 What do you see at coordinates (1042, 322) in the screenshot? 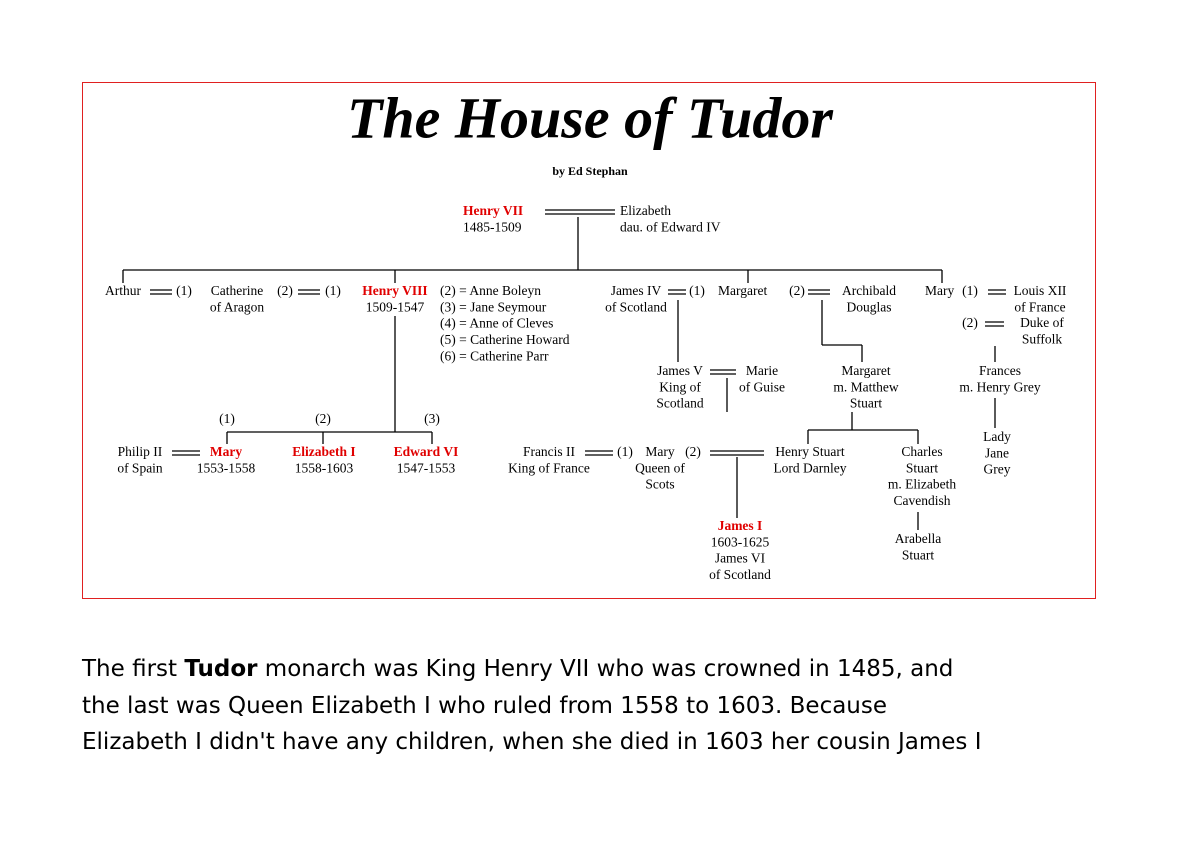
I see `person-label: Duke of` at bounding box center [1042, 322].